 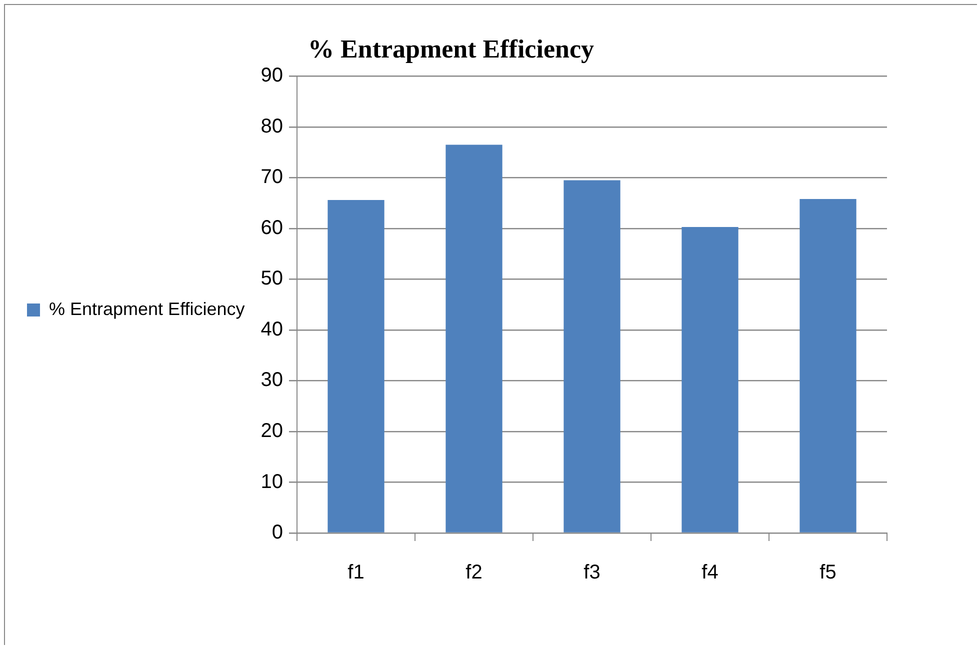 What do you see at coordinates (278, 533) in the screenshot?
I see `y-tick-label: 0` at bounding box center [278, 533].